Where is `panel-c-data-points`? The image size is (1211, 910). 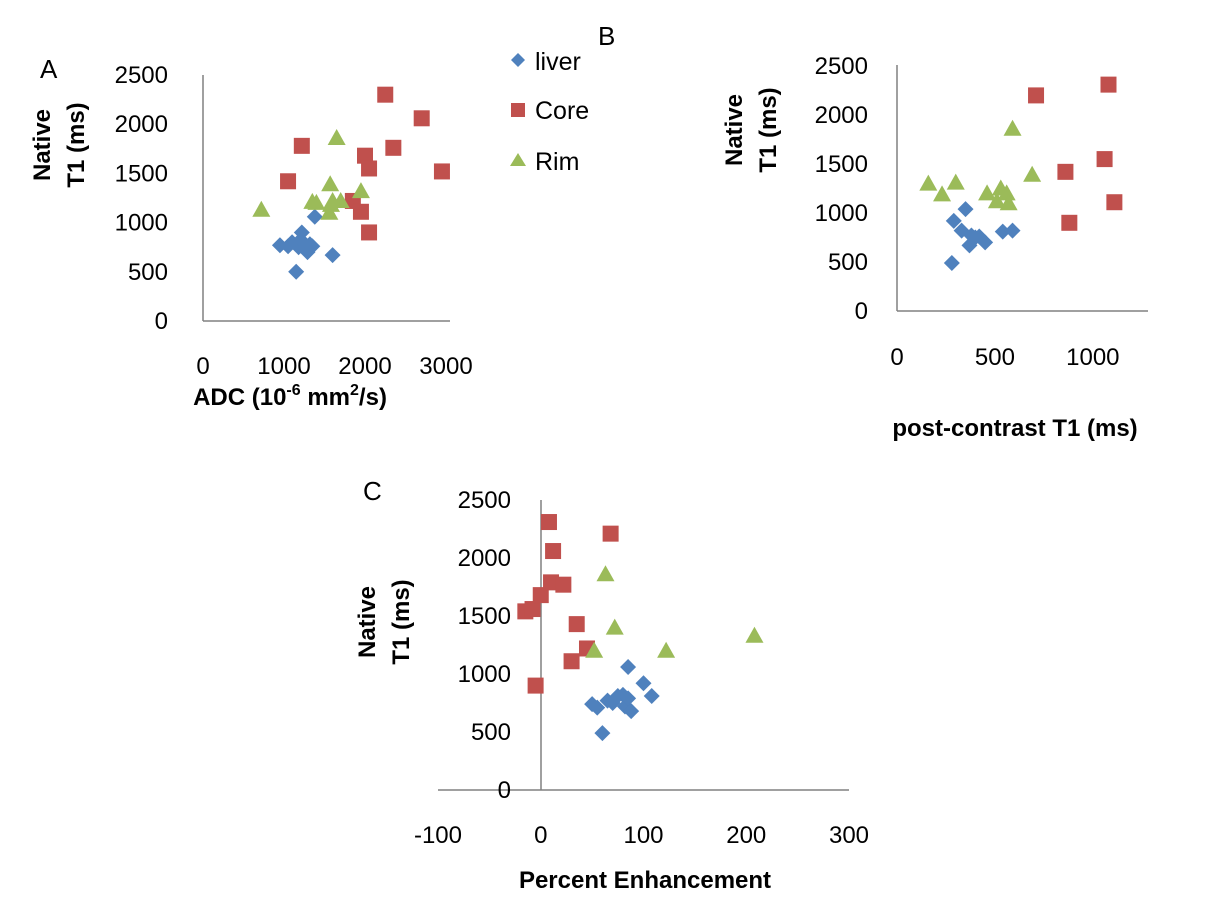 panel-c-data-points is located at coordinates (640, 628).